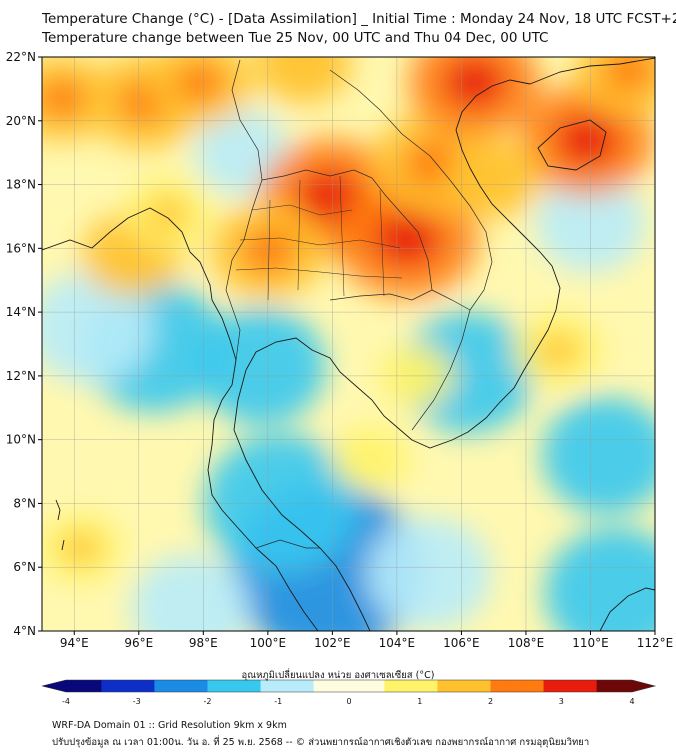 The width and height of the screenshot is (676, 756). I want to click on lon-tick-label: 106°E, so click(461, 643).